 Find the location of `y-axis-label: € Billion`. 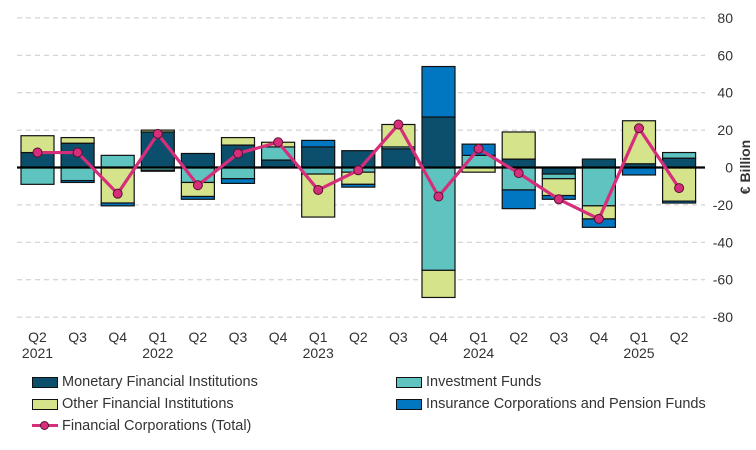

y-axis-label: € Billion is located at coordinates (745, 167).